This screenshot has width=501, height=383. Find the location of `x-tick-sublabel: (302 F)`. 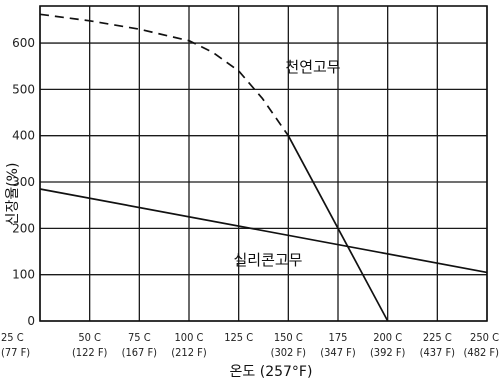

x-tick-sublabel: (302 F) is located at coordinates (289, 352).